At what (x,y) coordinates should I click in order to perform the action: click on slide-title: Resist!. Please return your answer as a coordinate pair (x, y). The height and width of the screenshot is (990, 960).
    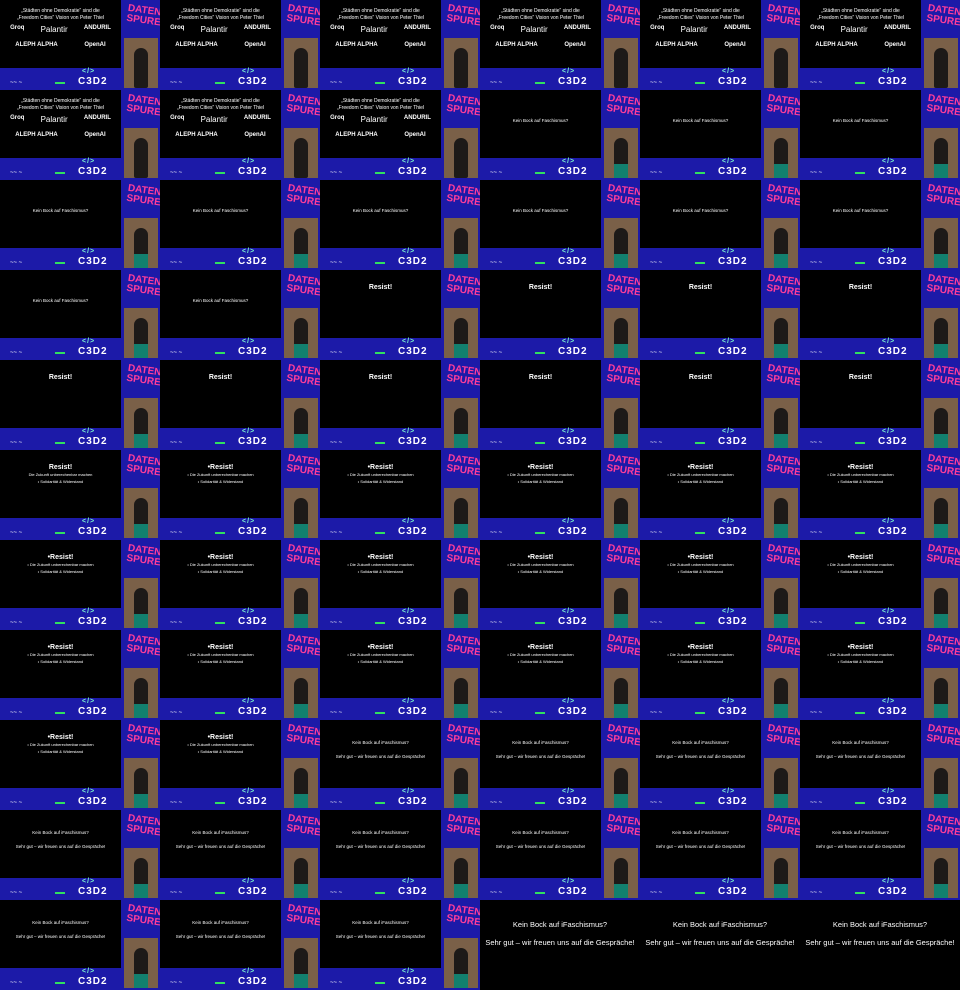
    Looking at the image, I should click on (700, 287).